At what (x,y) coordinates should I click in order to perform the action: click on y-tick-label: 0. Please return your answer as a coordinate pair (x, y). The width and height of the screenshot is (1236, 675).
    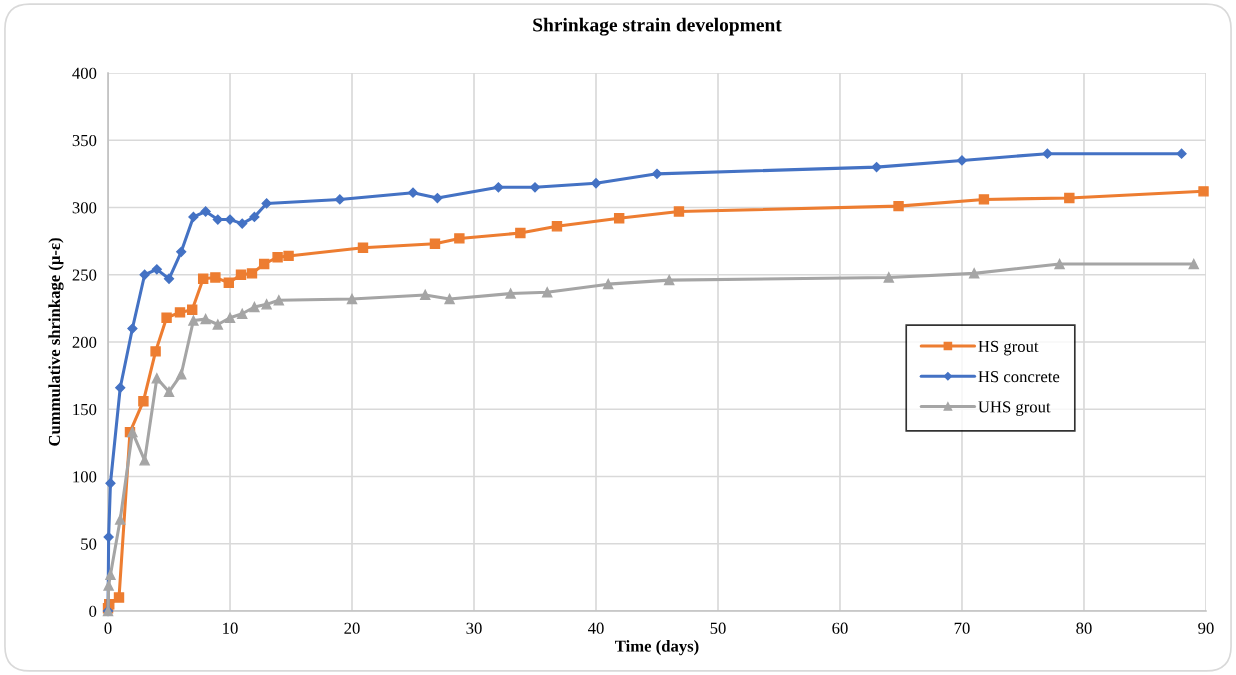
    Looking at the image, I should click on (93, 611).